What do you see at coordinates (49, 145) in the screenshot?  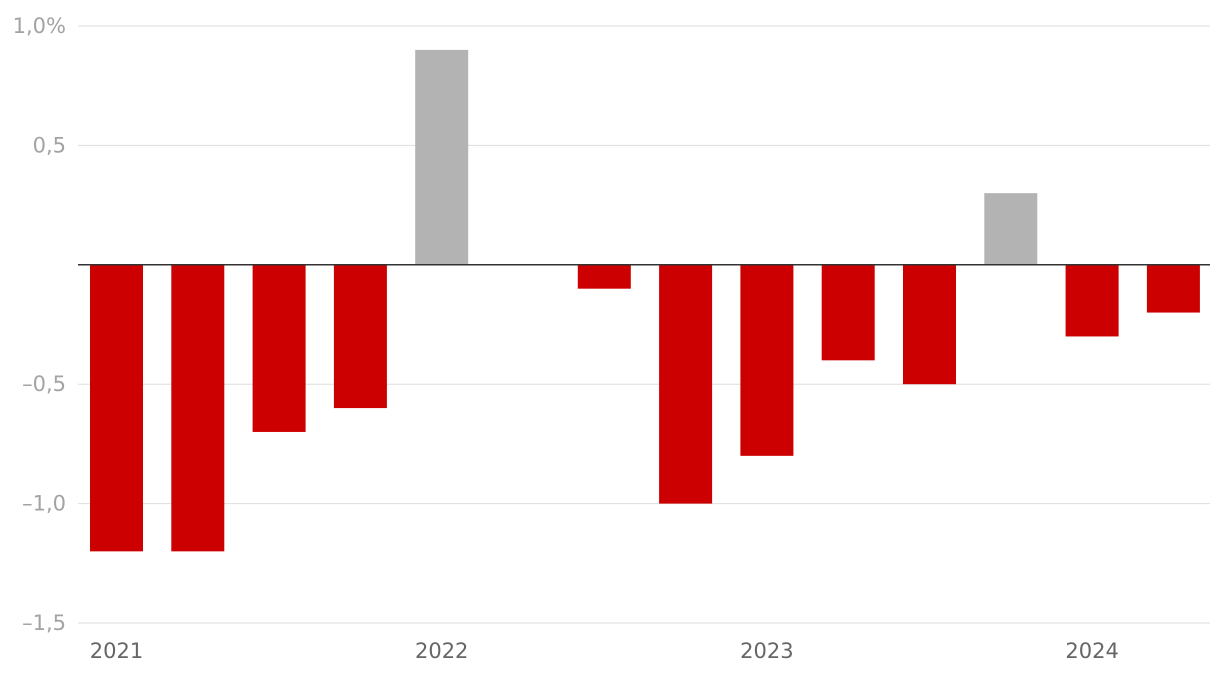 I see `y-tick-label: 0,5` at bounding box center [49, 145].